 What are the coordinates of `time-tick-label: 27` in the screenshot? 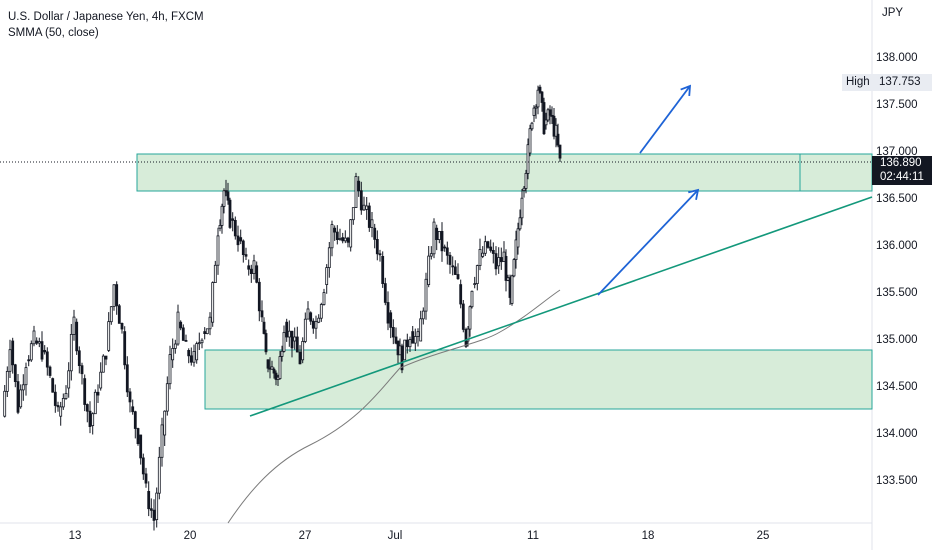 It's located at (305, 536).